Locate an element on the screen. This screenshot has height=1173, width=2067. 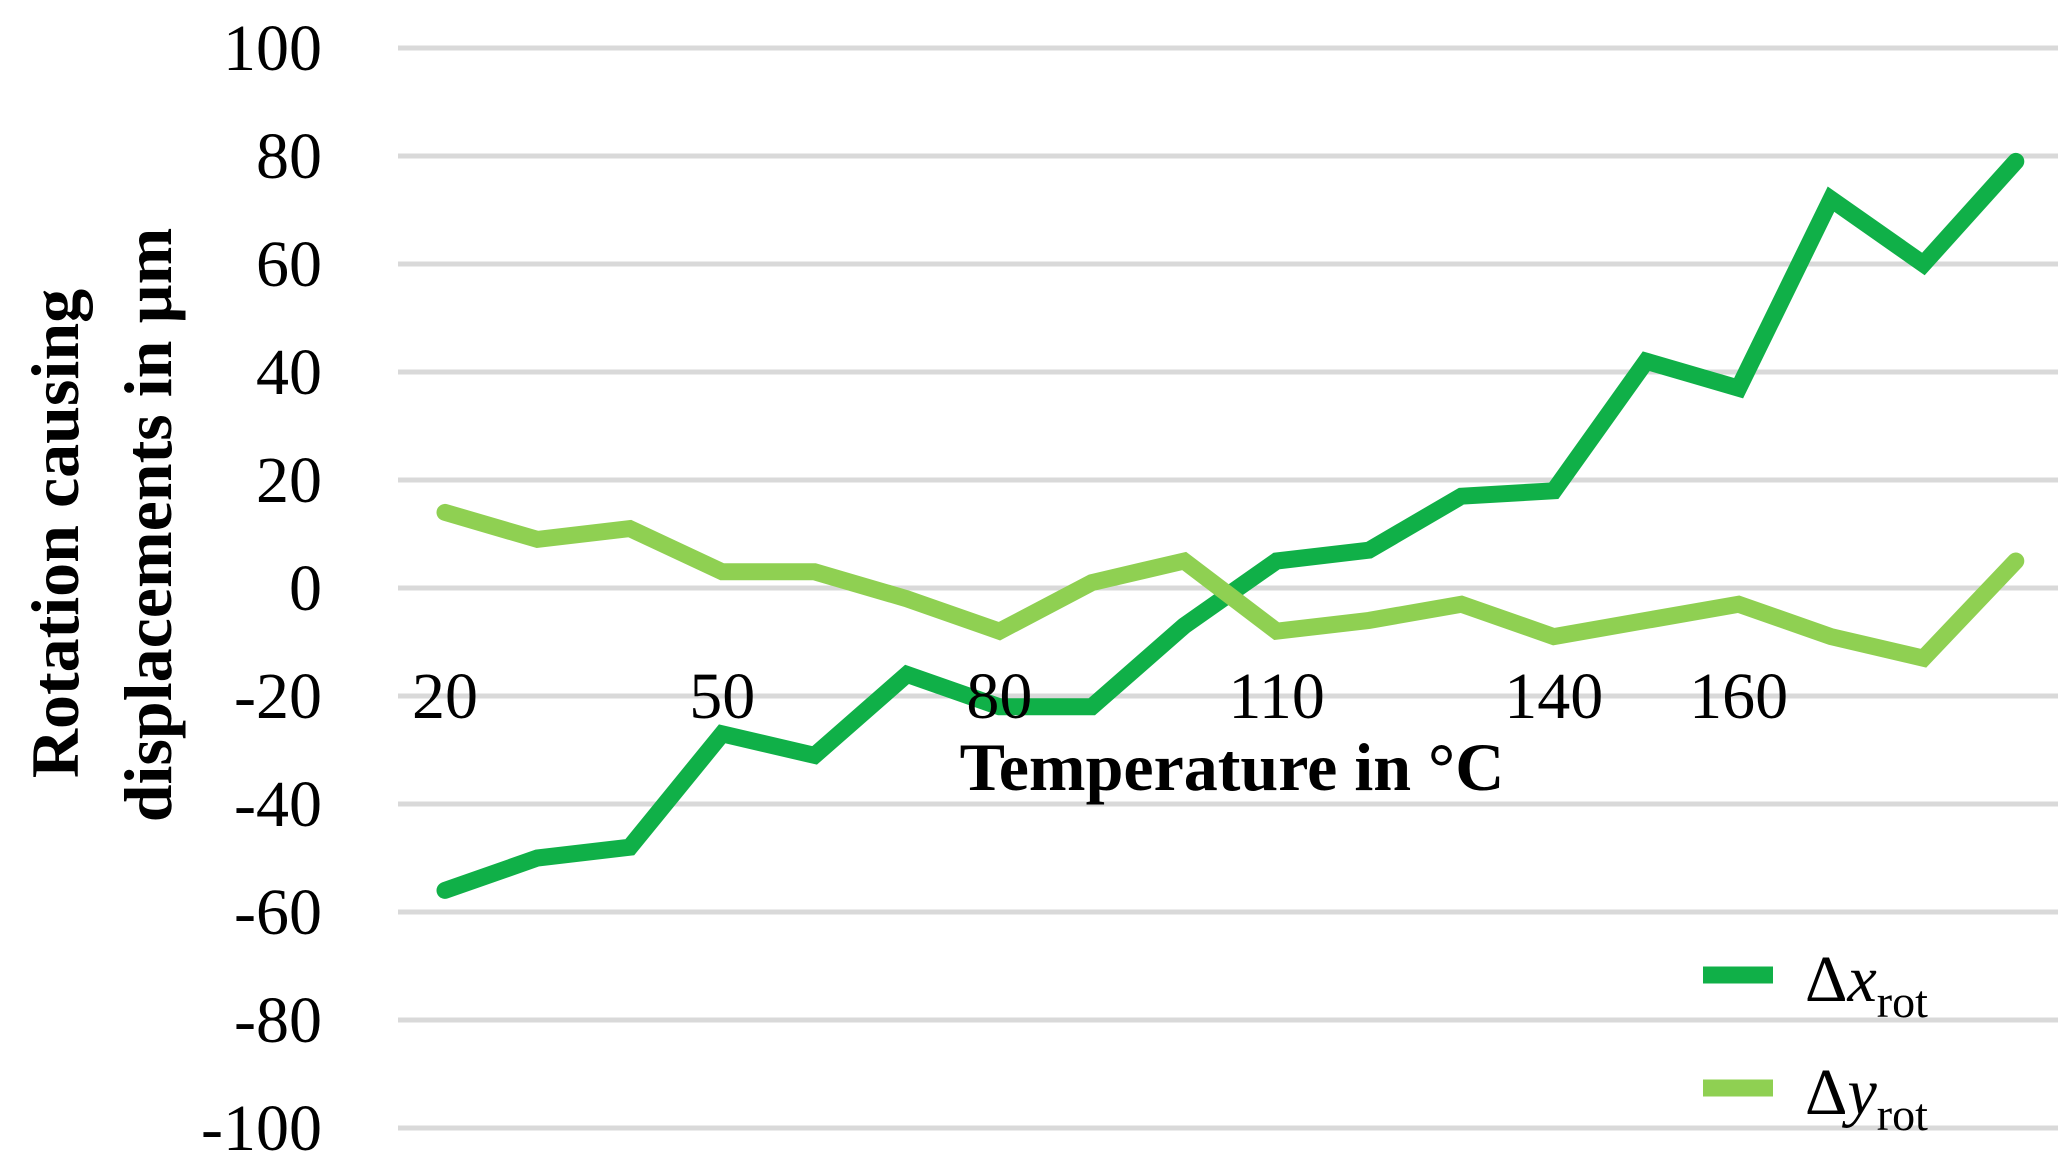
y-tick-label: -60 is located at coordinates (278, 912).